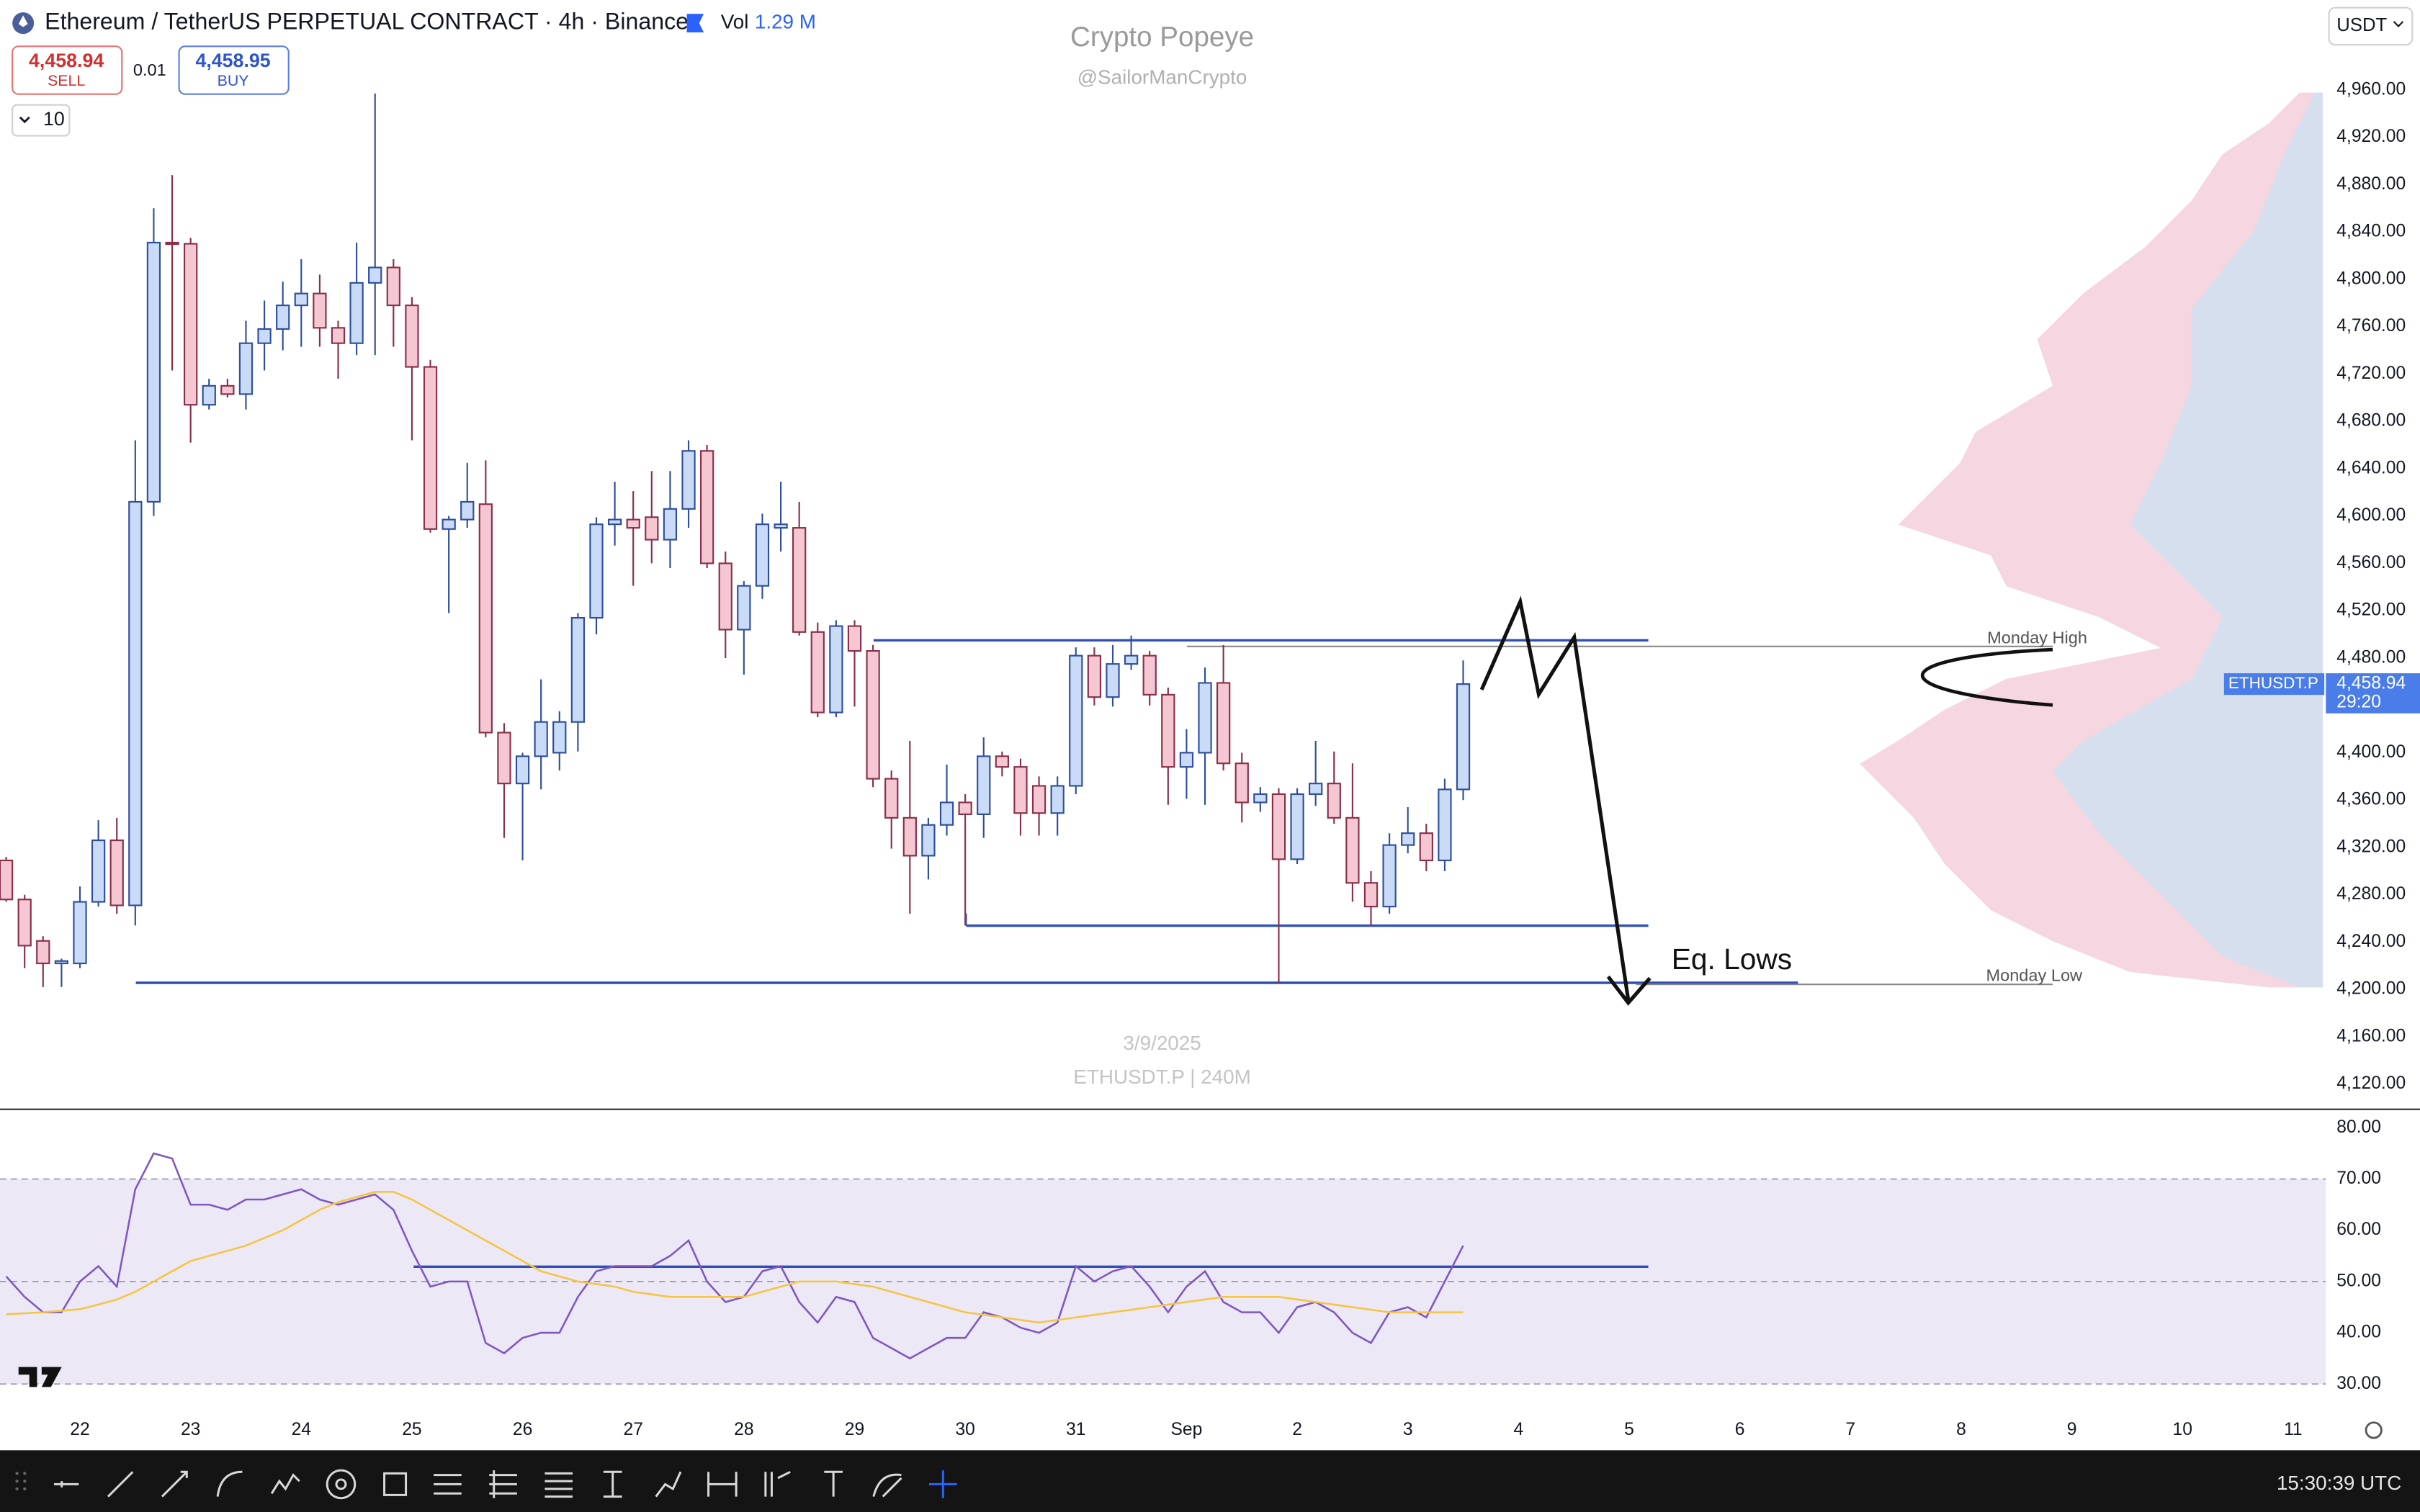  Describe the element at coordinates (67, 70) in the screenshot. I see `sell-button` at that location.